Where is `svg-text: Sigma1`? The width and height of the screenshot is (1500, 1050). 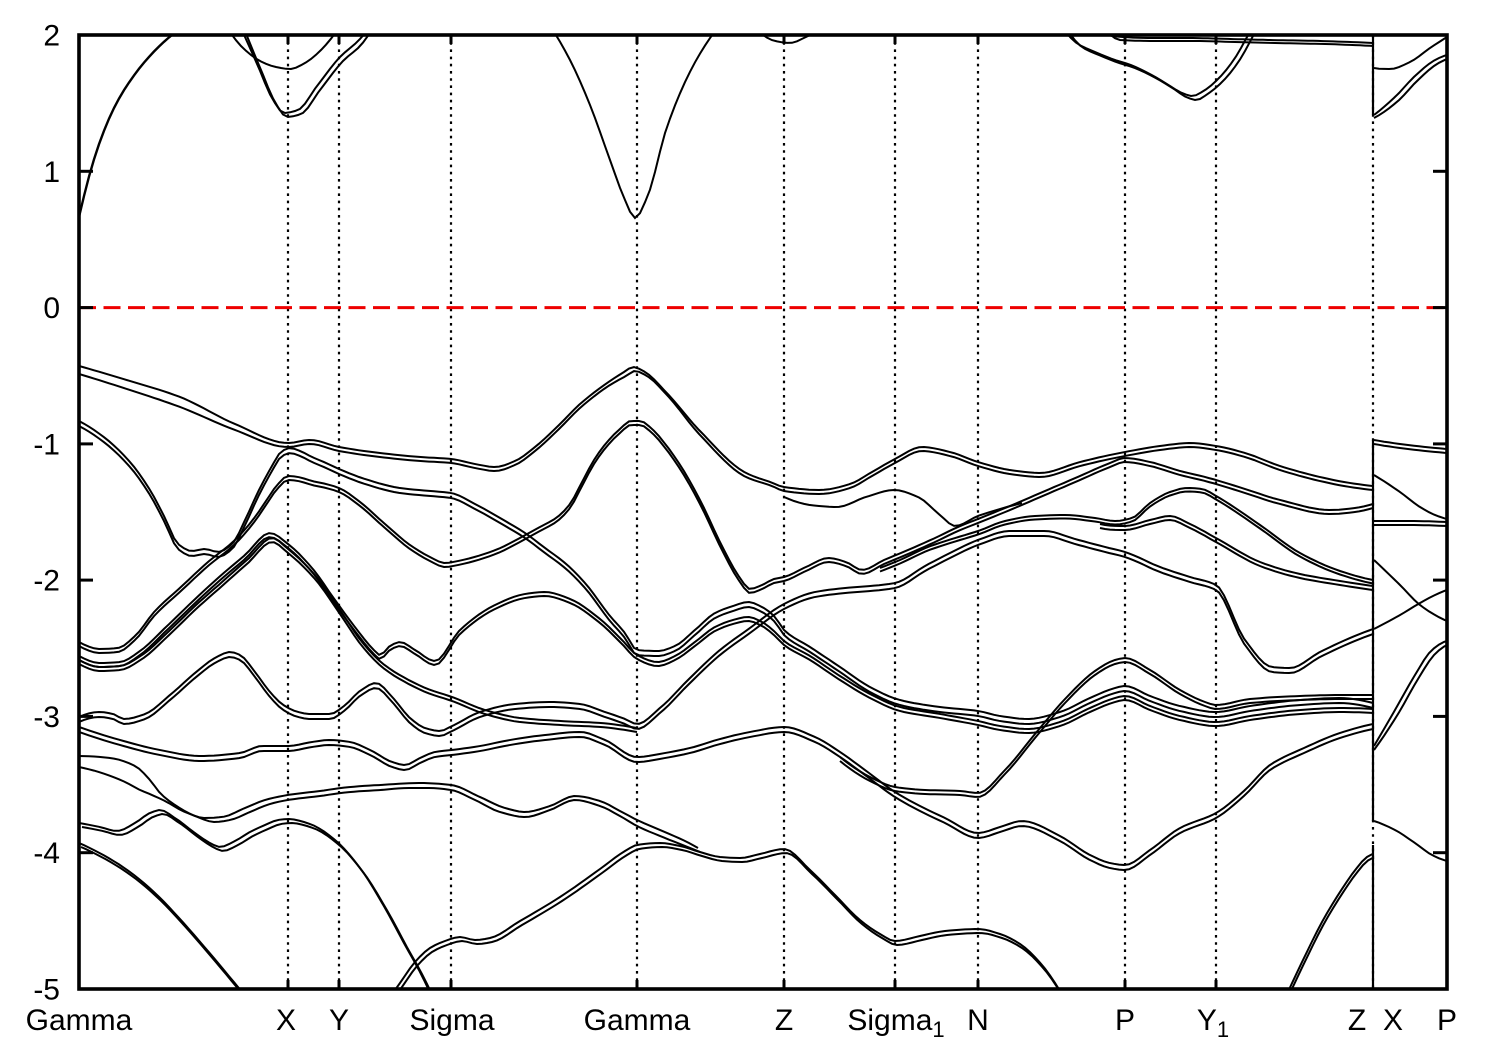
svg-text: Sigma1 is located at coordinates (895, 1023).